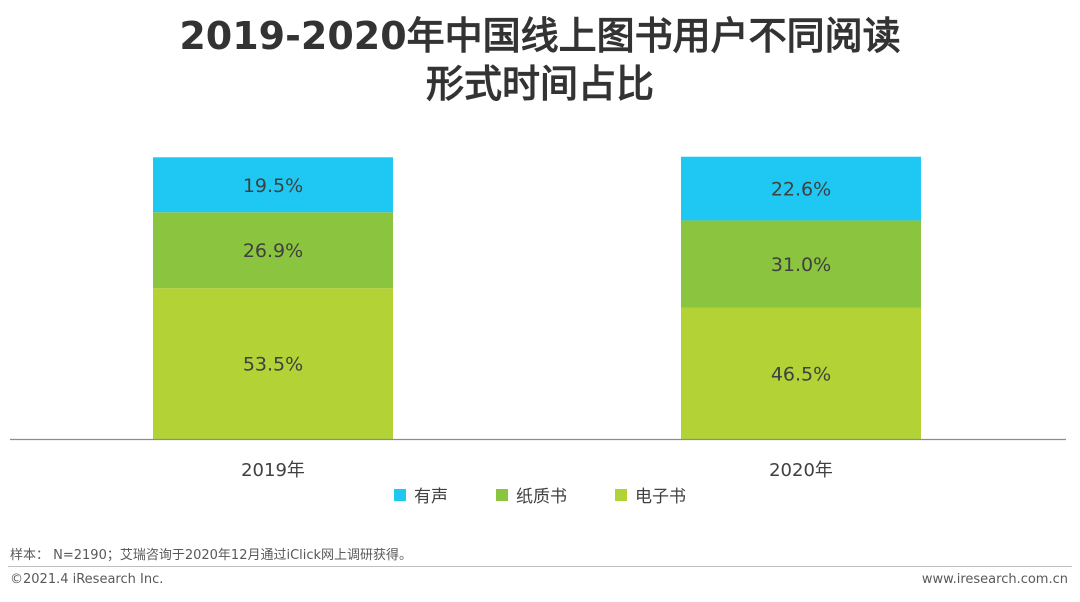 The height and width of the screenshot is (602, 1080). I want to click on website: www.iresearch.com.cn, so click(994, 579).